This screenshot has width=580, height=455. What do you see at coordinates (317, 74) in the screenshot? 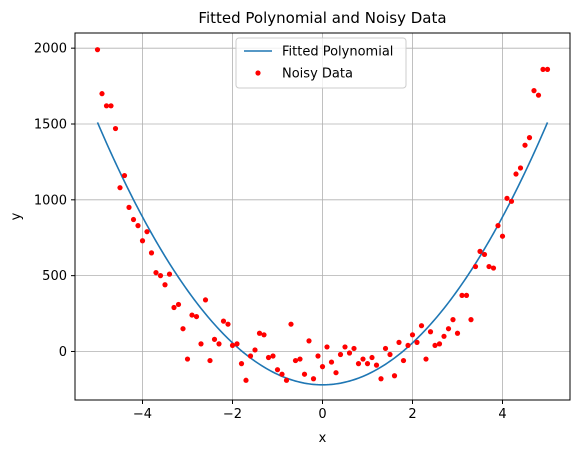
I see `legend-label: Noisy Data` at bounding box center [317, 74].